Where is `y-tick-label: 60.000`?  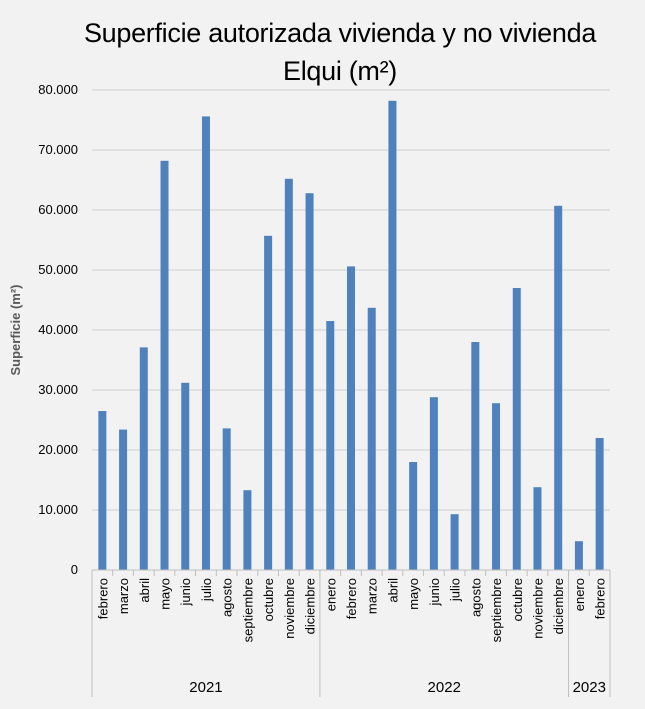
y-tick-label: 60.000 is located at coordinates (58, 209).